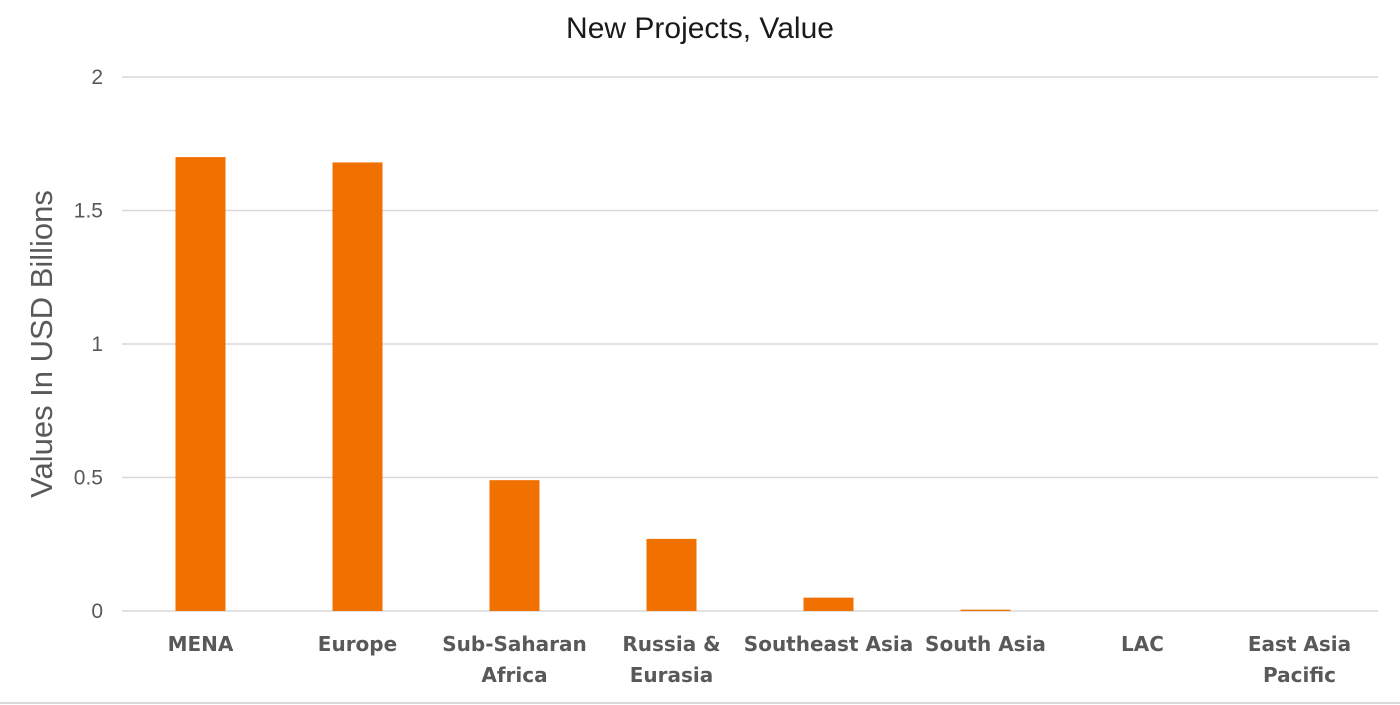  I want to click on chart-title: New Projects, Value, so click(700, 28).